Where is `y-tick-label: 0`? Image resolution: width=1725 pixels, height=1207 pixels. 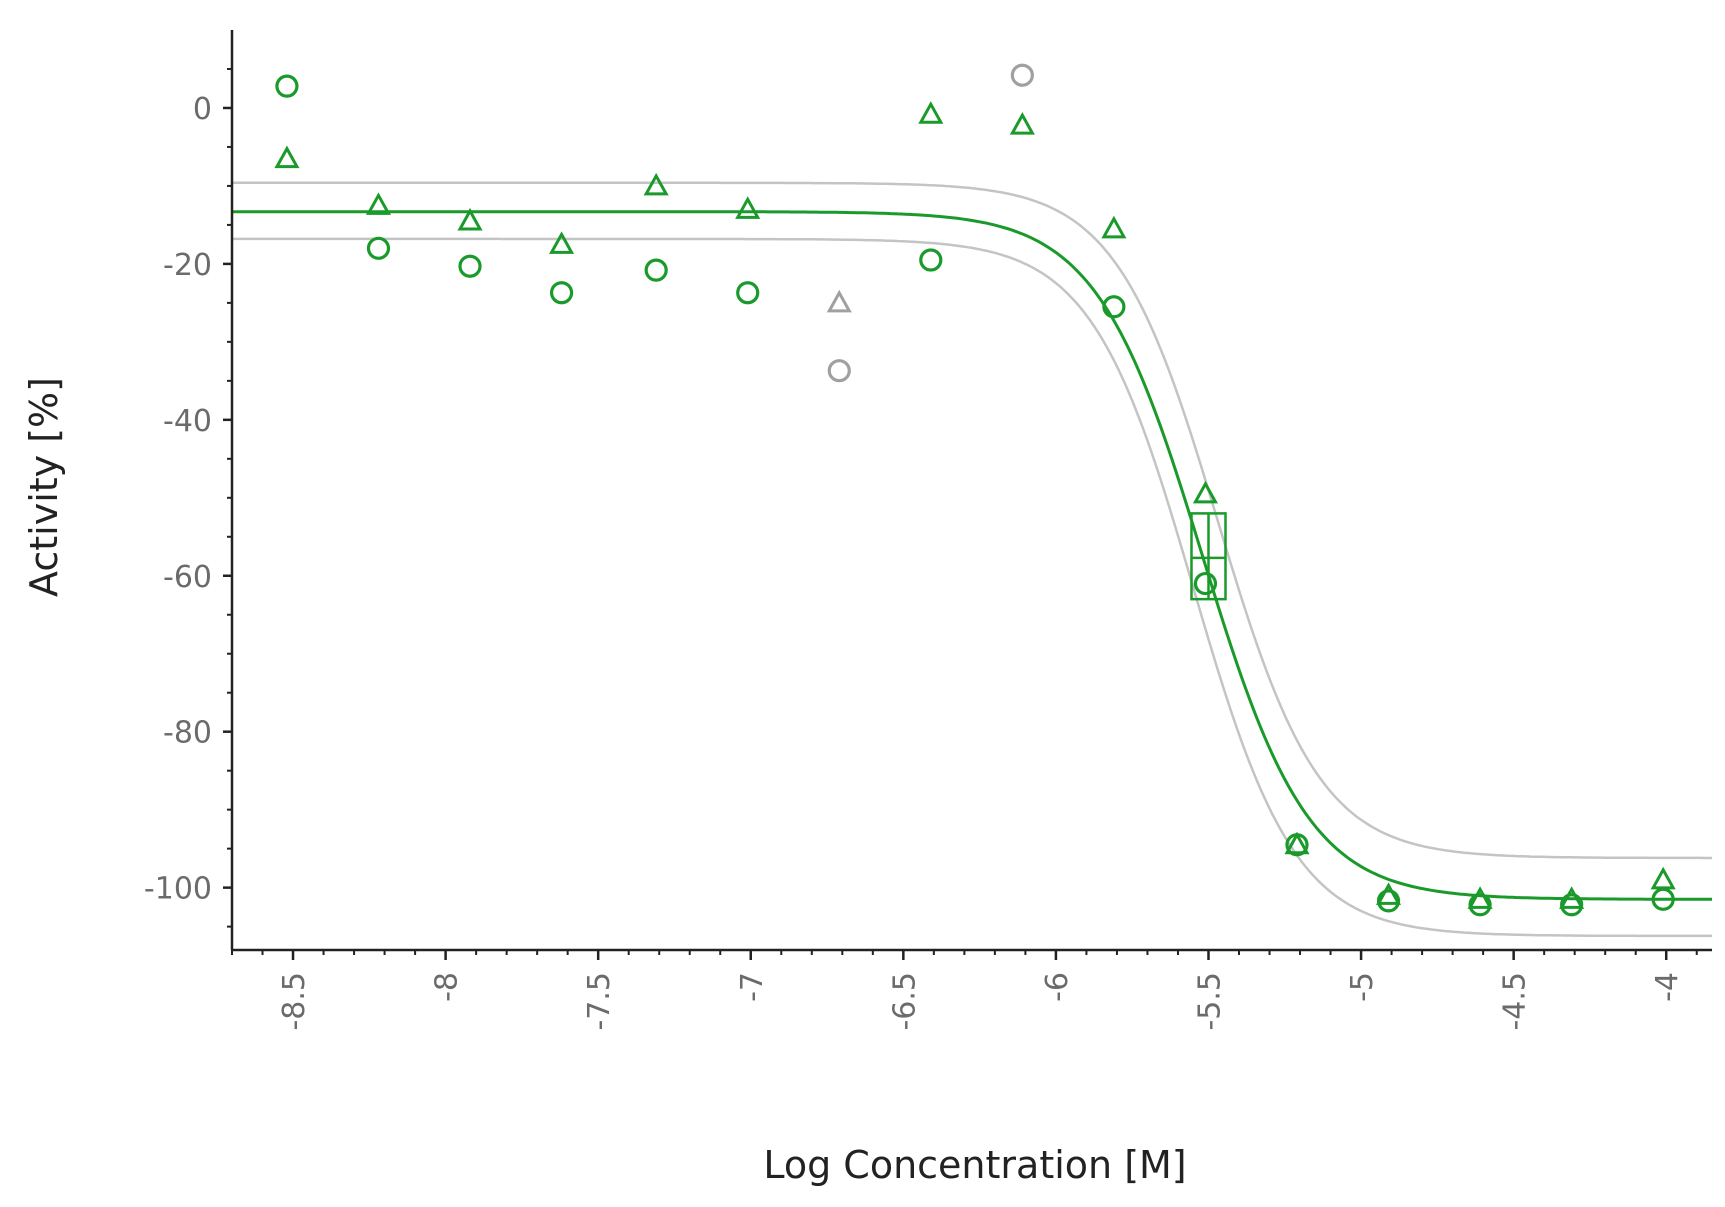 y-tick-label: 0 is located at coordinates (202, 109).